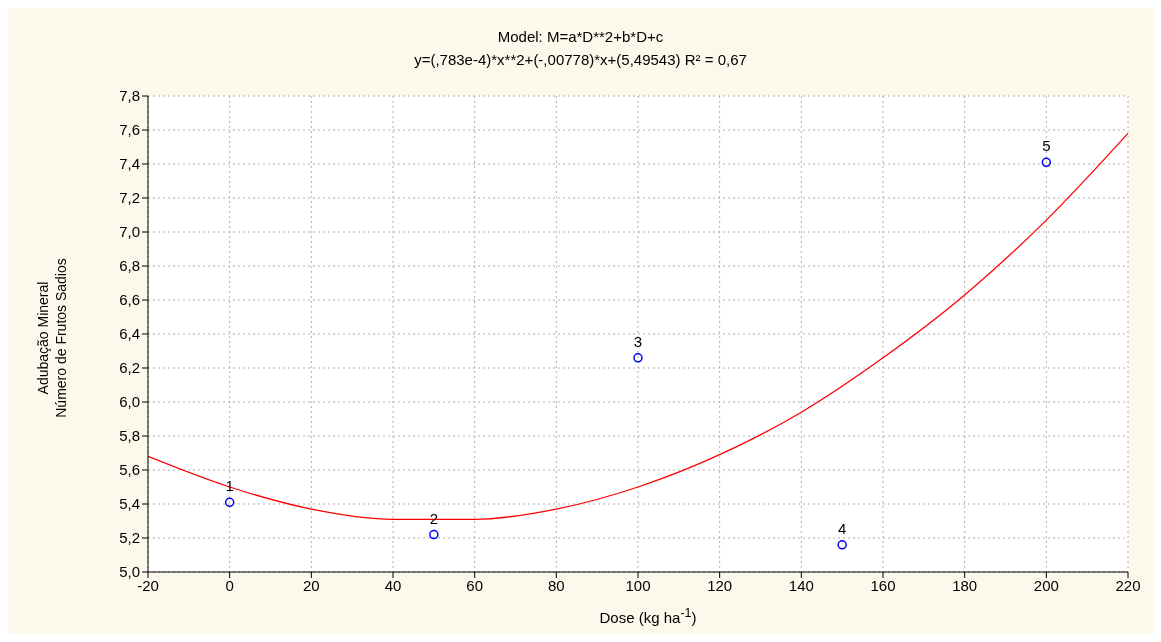  I want to click on x-tick-label: 20, so click(311, 585).